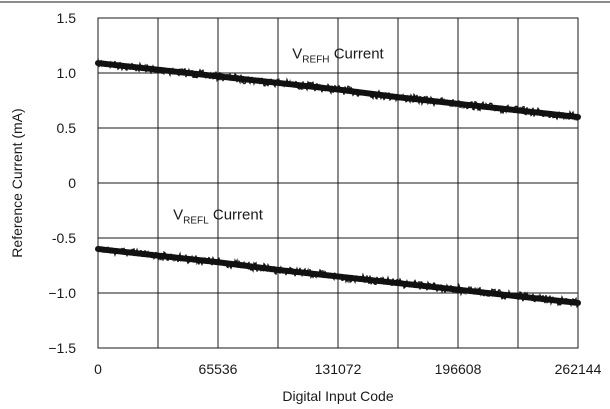 The width and height of the screenshot is (610, 409). What do you see at coordinates (338, 396) in the screenshot?
I see `x-axis-label: Digital Input Code` at bounding box center [338, 396].